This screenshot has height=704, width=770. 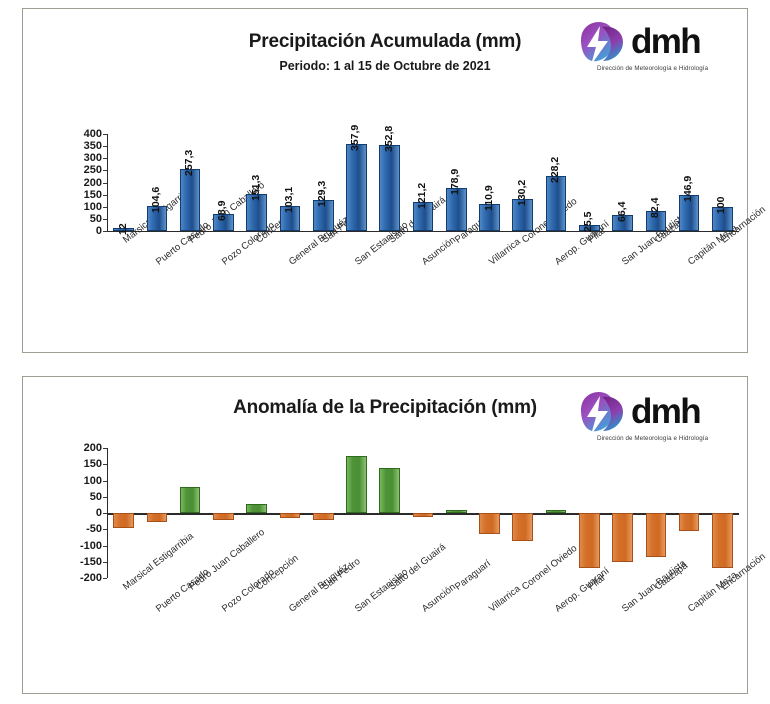 What do you see at coordinates (255, 188) in the screenshot?
I see `bar-value-label: 151,3` at bounding box center [255, 188].